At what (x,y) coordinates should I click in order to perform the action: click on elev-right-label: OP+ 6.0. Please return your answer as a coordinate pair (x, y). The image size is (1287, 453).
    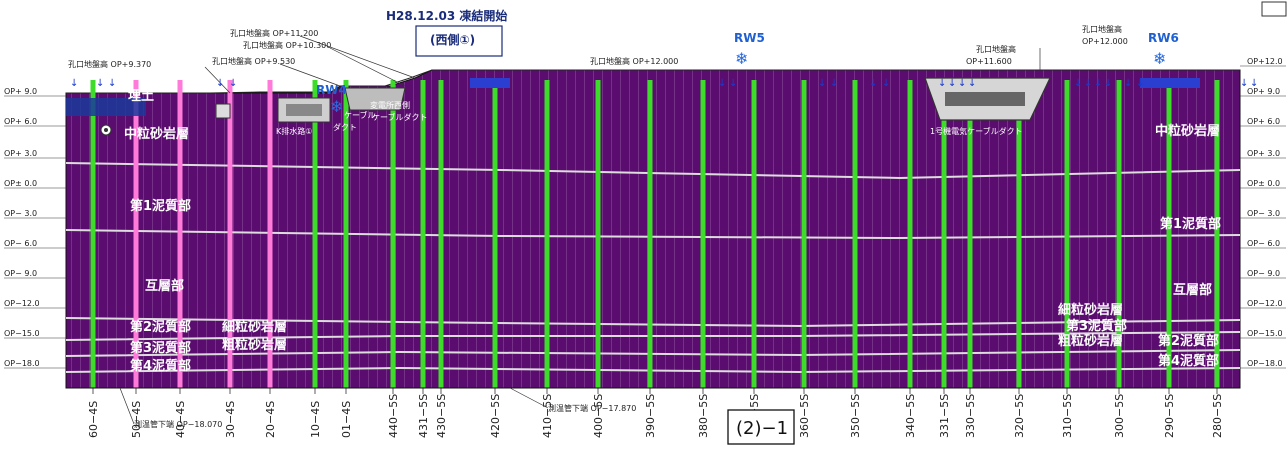
    Looking at the image, I should click on (1263, 121).